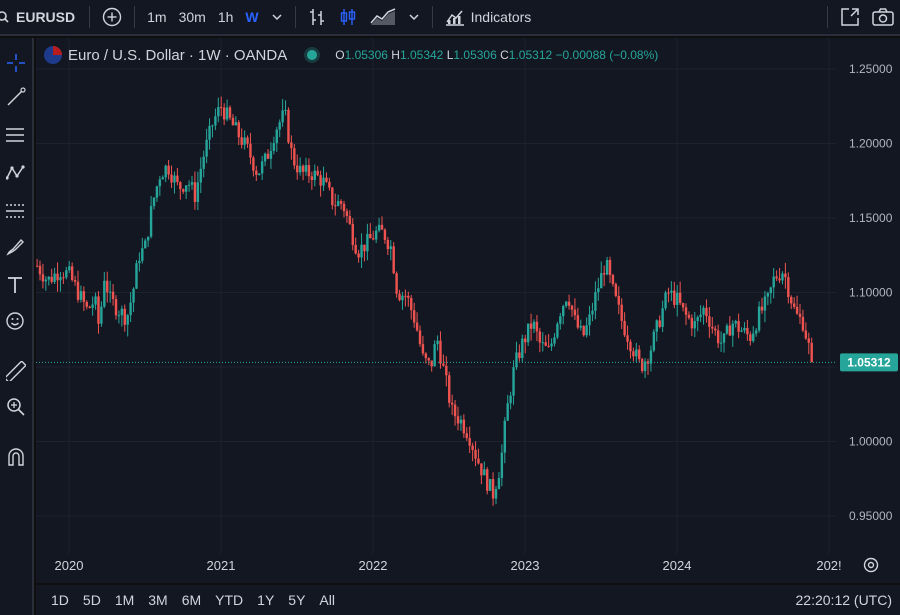 This screenshot has height=615, width=900. Describe the element at coordinates (192, 17) in the screenshot. I see `interval-30m: 30m` at that location.